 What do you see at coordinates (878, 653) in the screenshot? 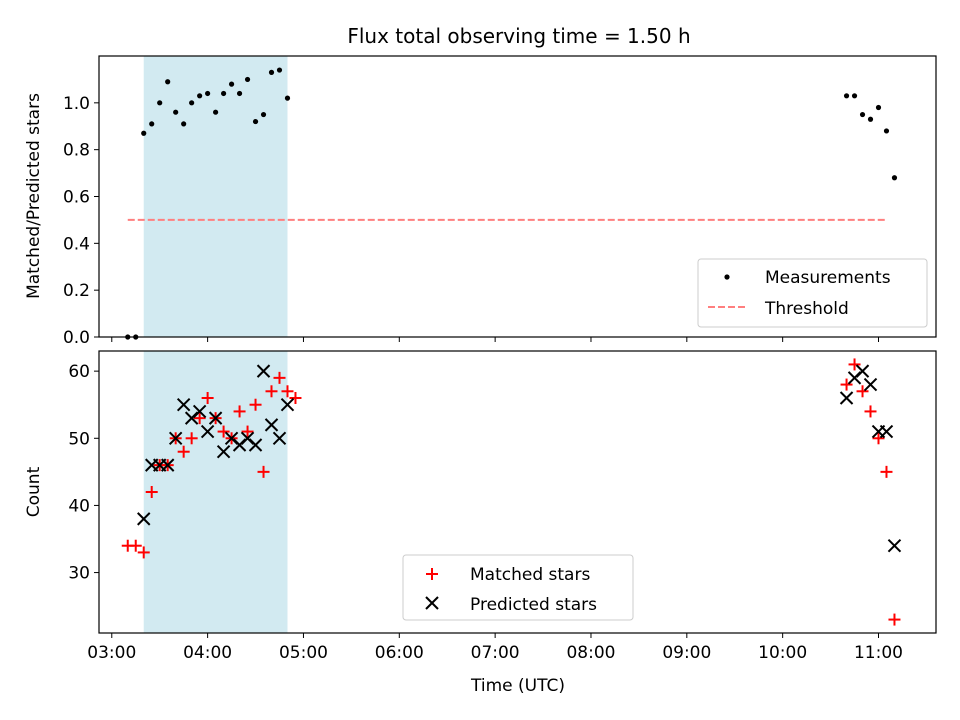
I see `x-tick-label: 11:00` at bounding box center [878, 653].